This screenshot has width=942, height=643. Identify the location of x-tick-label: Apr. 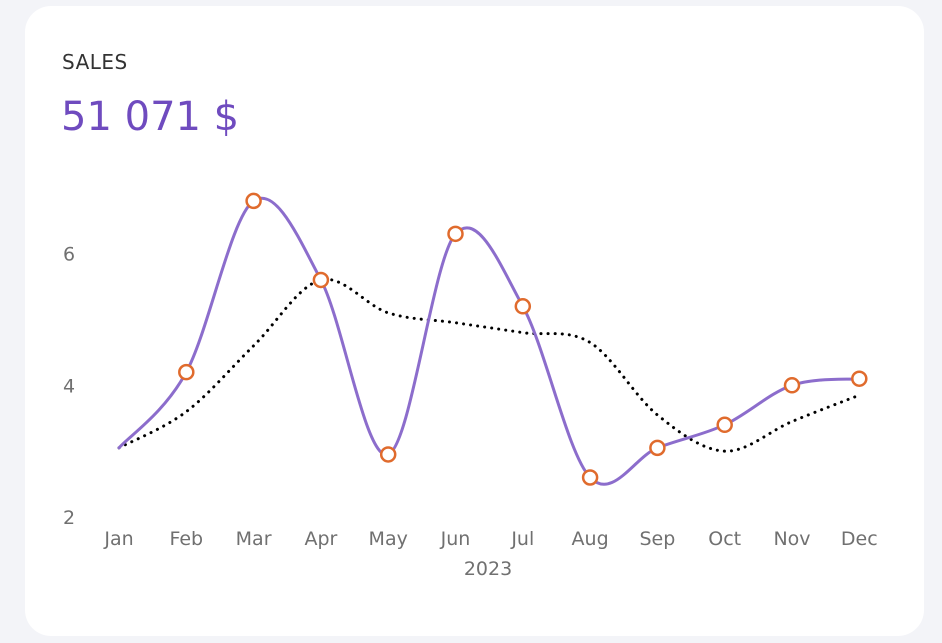
(320, 539).